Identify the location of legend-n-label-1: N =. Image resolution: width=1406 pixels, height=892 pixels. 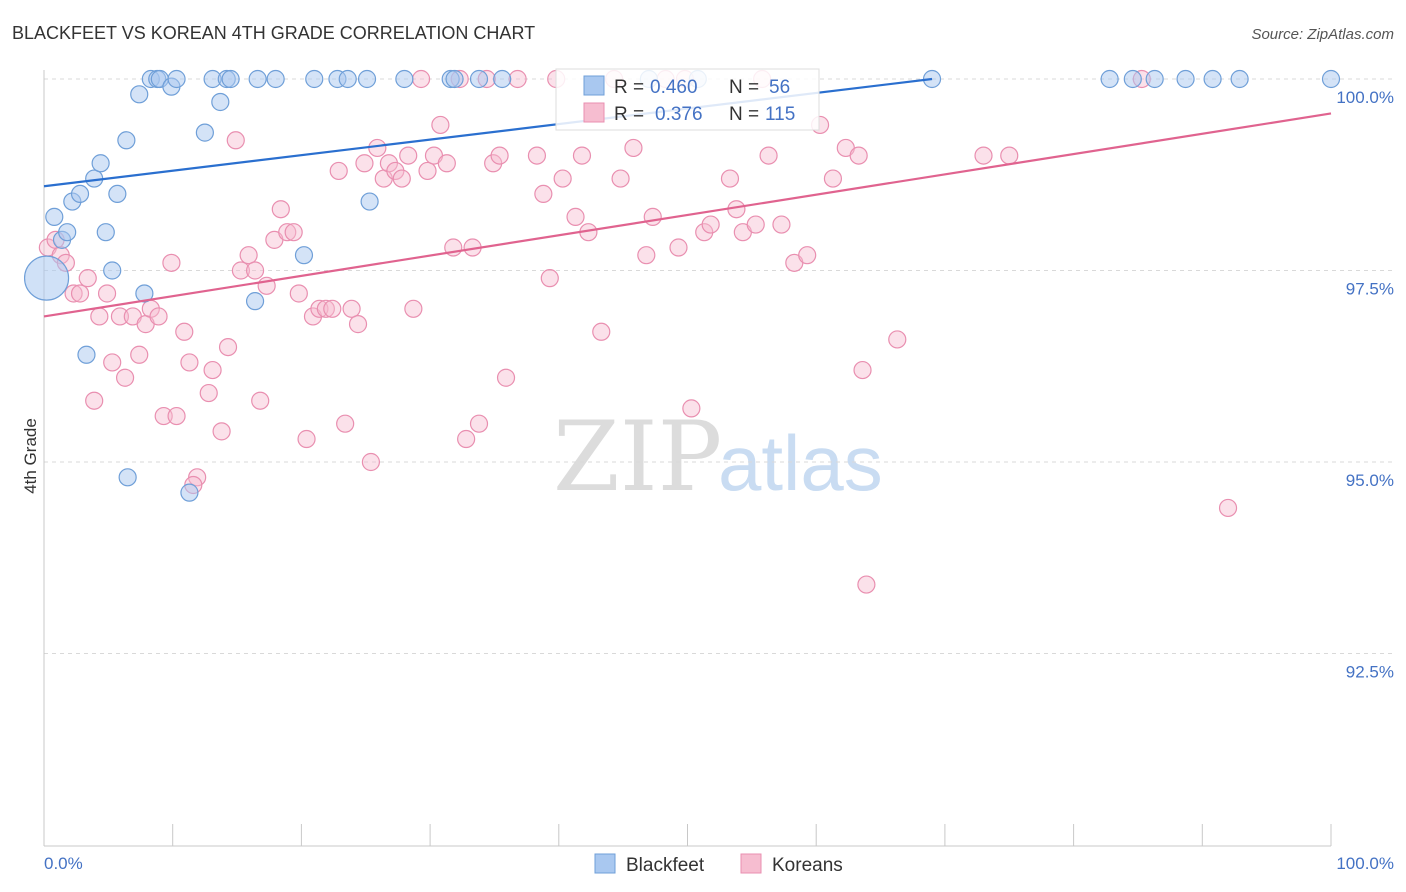
(744, 87).